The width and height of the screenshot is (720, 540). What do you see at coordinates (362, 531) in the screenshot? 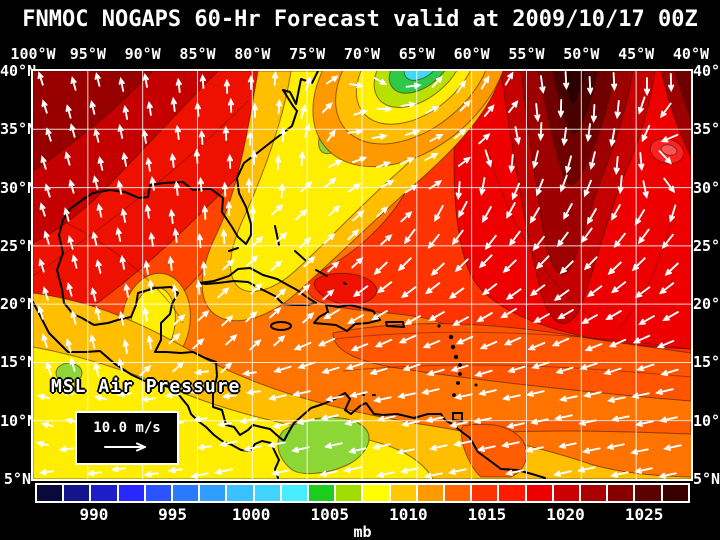
I see `colorbar-unit: mb` at bounding box center [362, 531].